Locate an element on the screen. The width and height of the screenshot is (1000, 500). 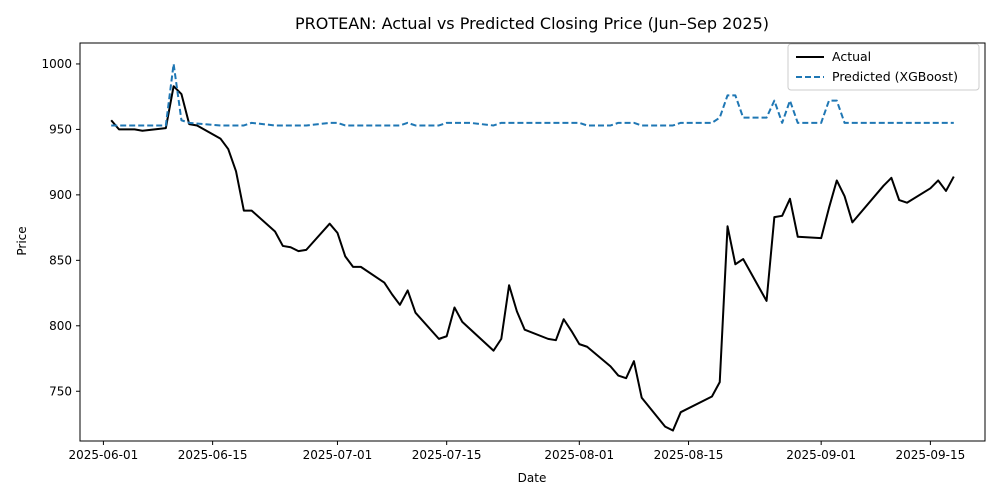
x-tick-label: 2025-09-01 is located at coordinates (821, 455).